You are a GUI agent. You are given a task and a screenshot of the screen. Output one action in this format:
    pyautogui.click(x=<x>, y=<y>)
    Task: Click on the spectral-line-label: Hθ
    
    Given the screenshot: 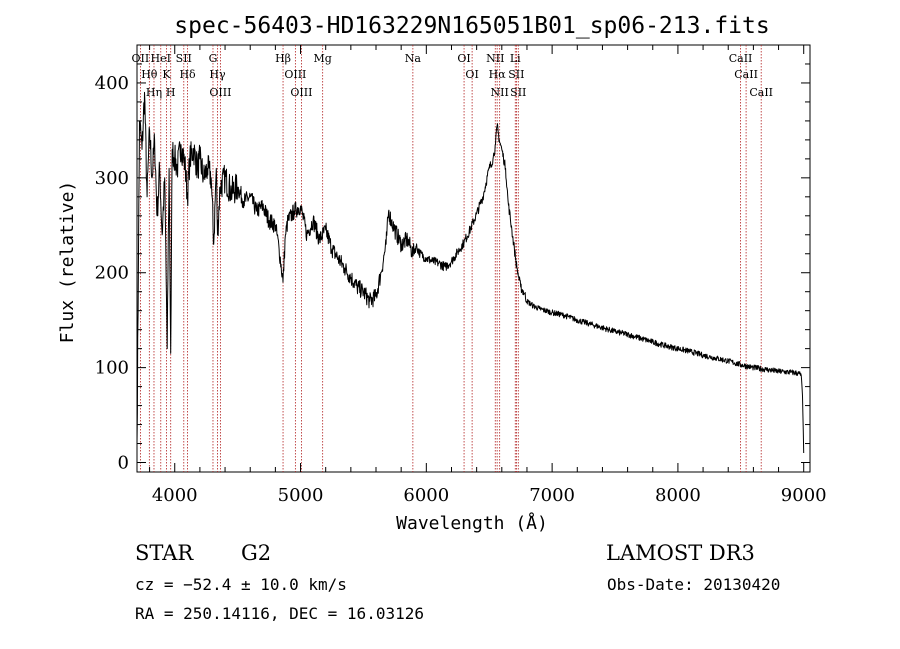 What is the action you would take?
    pyautogui.click(x=149, y=74)
    